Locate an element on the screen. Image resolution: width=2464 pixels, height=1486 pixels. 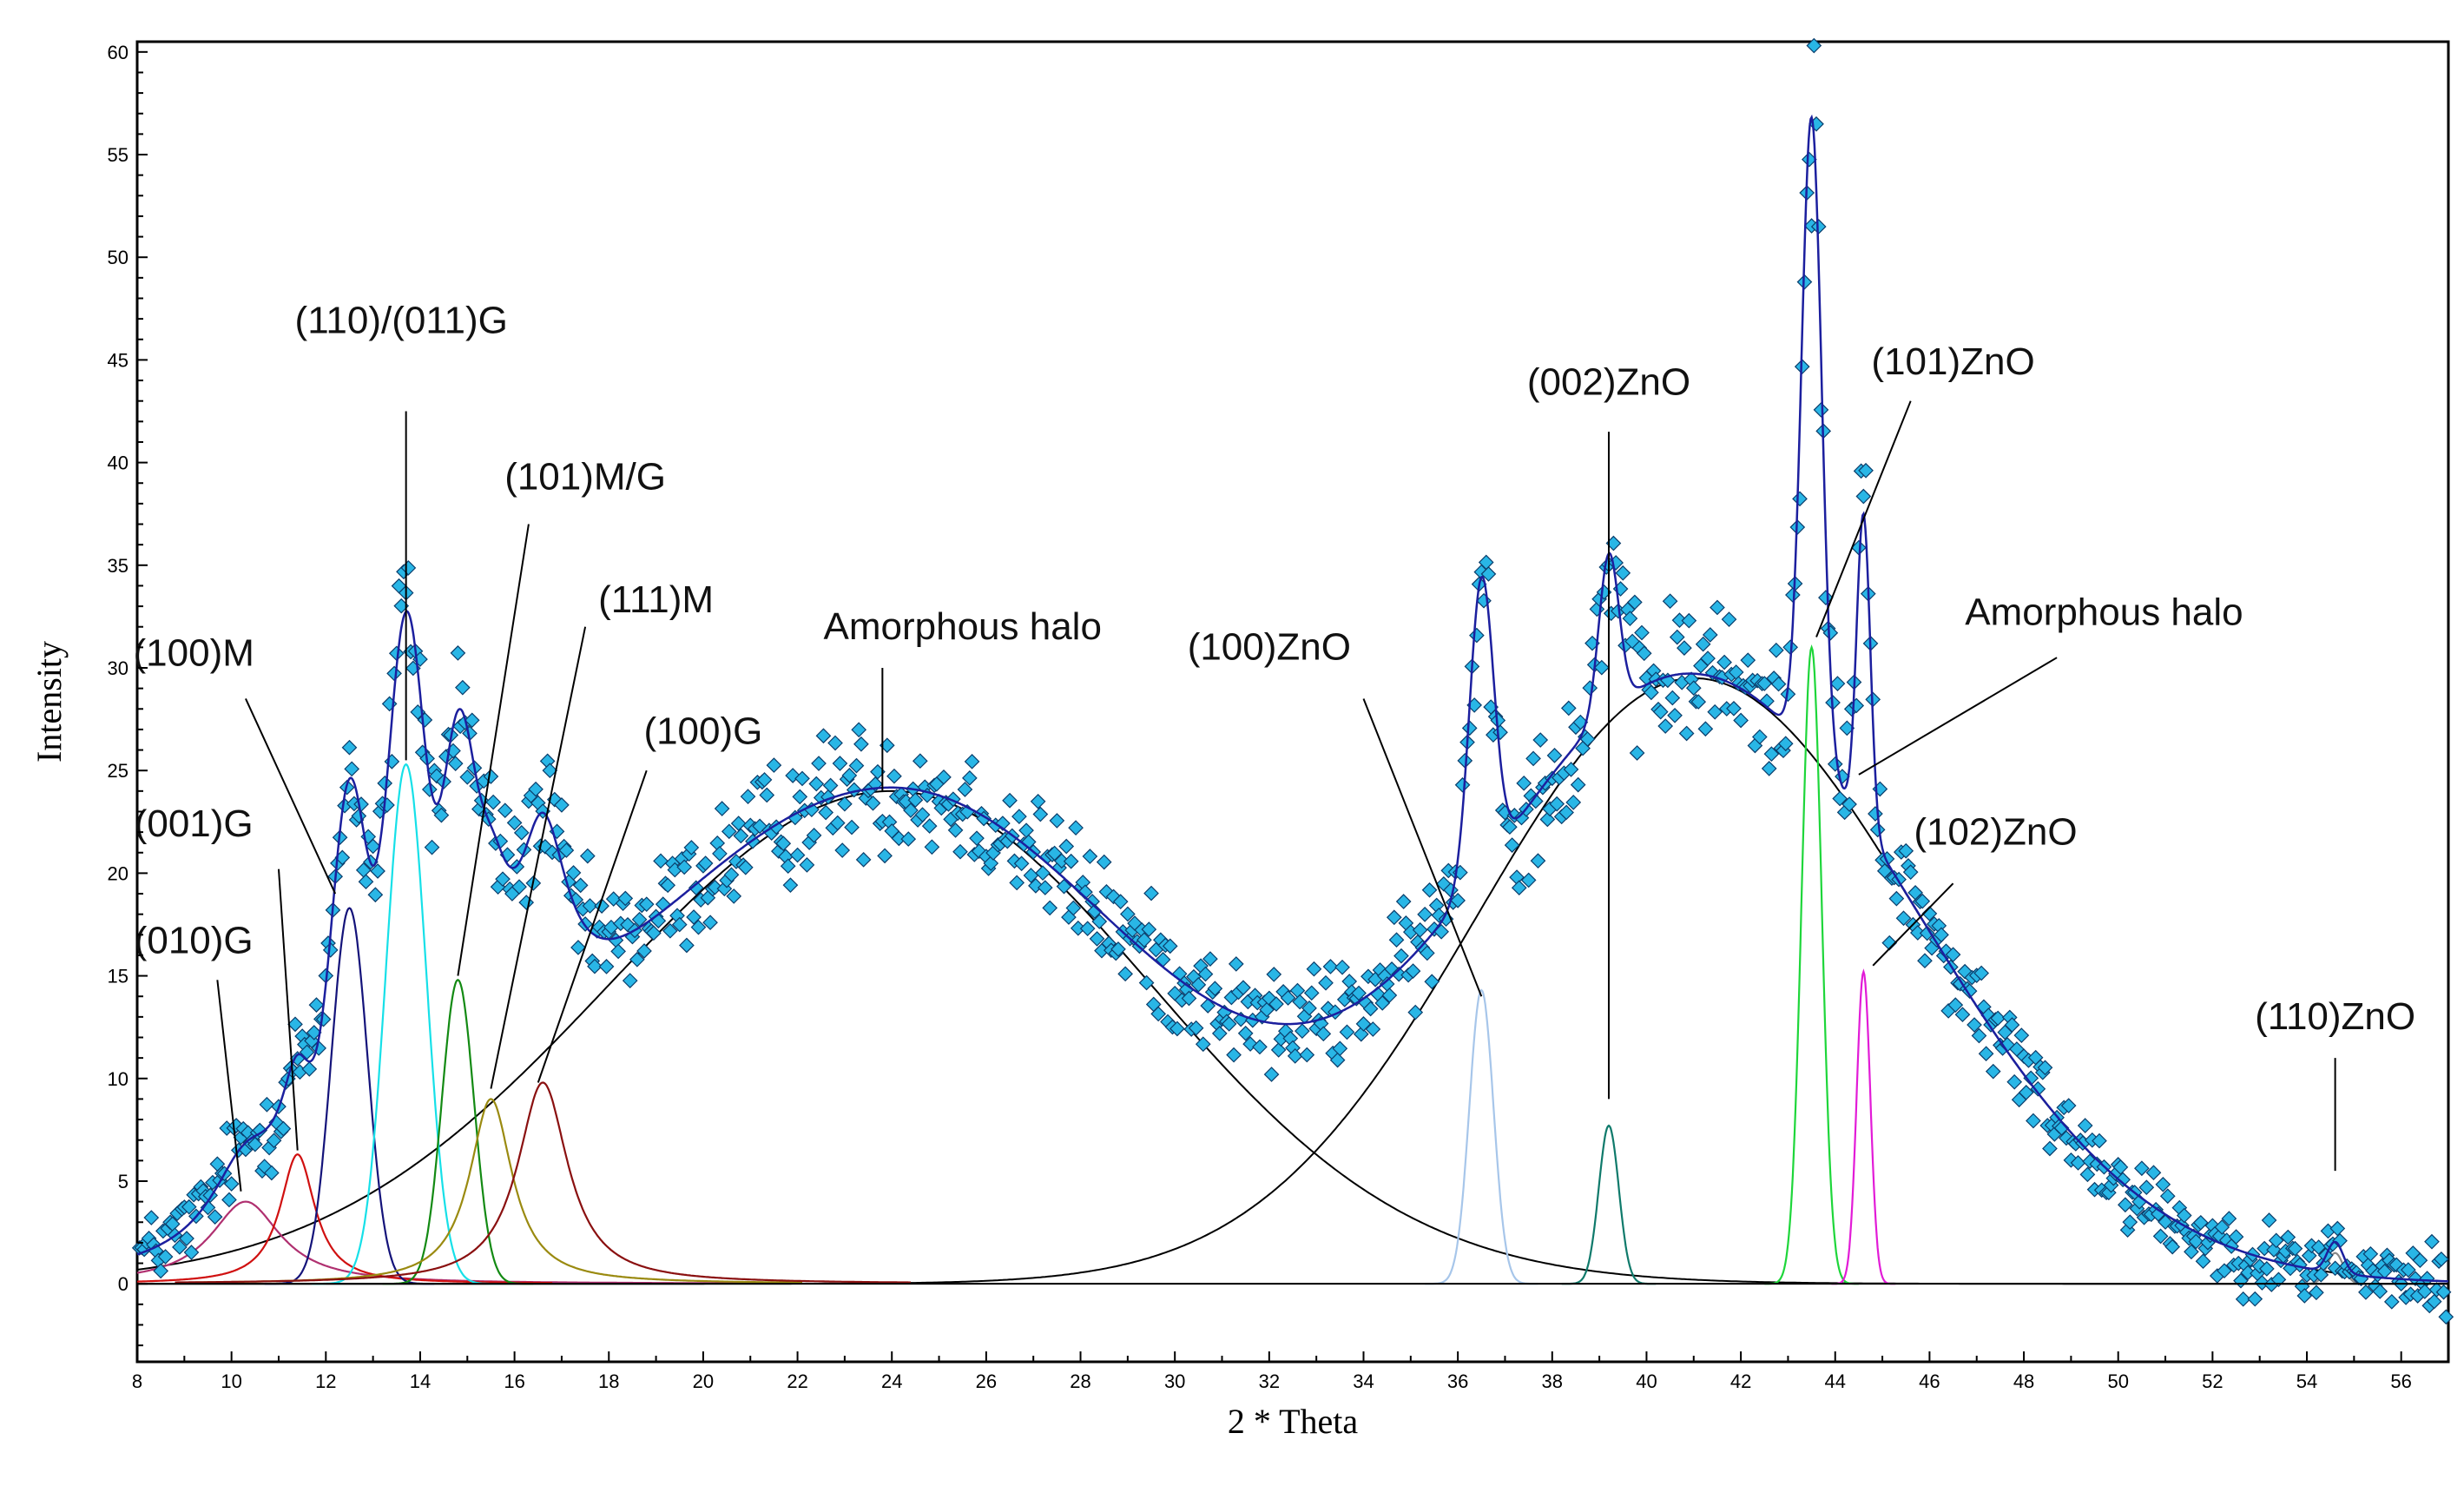
x-tick-label: 40 is located at coordinates (1646, 1381).